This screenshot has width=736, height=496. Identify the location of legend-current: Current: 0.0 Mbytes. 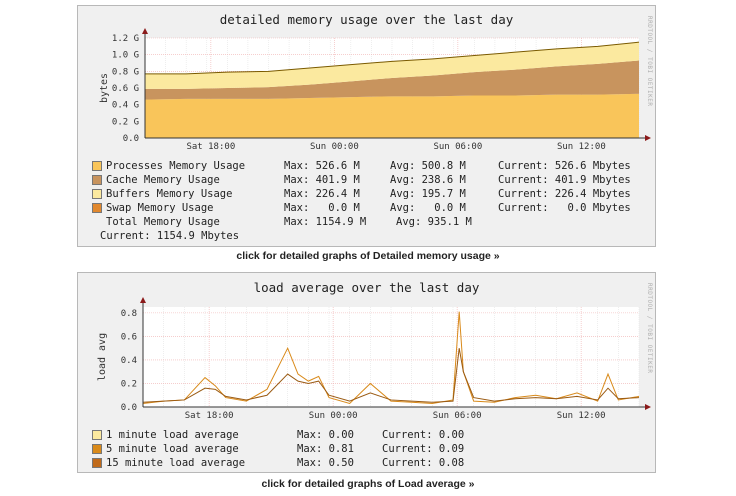
(564, 208).